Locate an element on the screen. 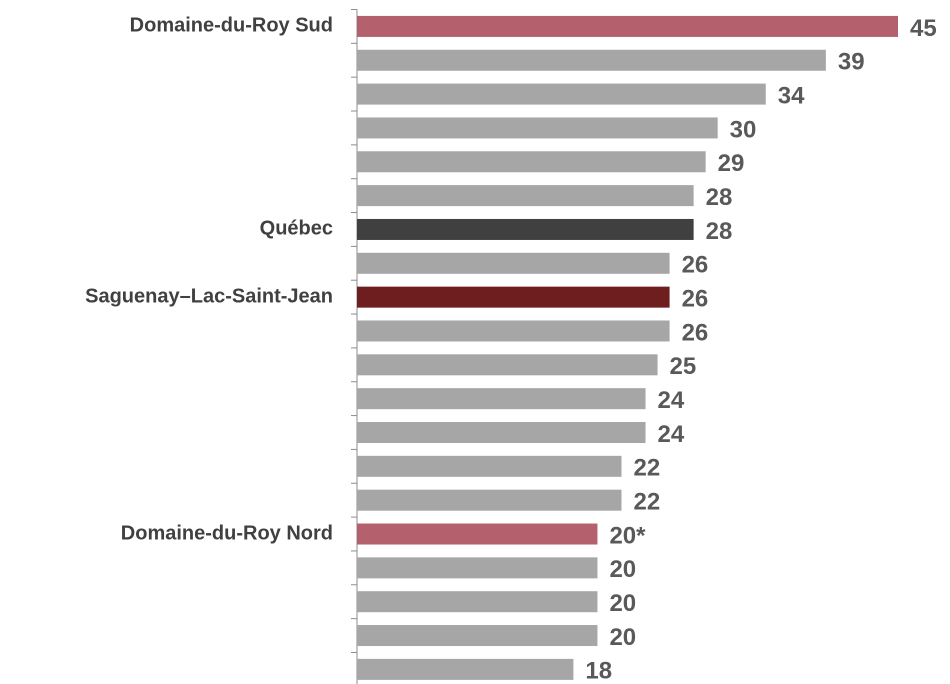 The image size is (950, 684). value-label: 45 is located at coordinates (923, 28).